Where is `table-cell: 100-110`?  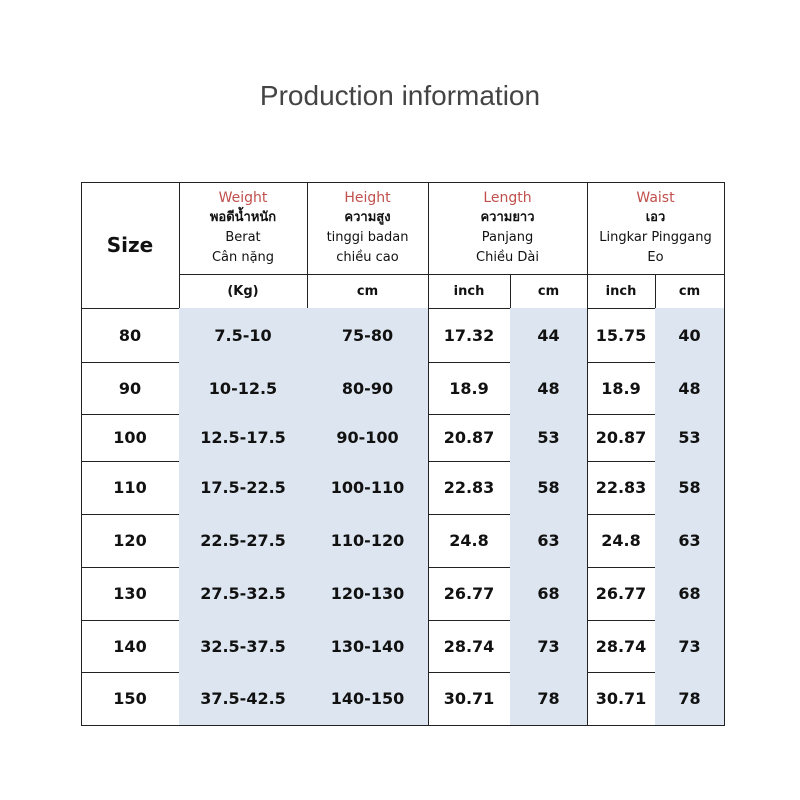
table-cell: 100-110 is located at coordinates (368, 488).